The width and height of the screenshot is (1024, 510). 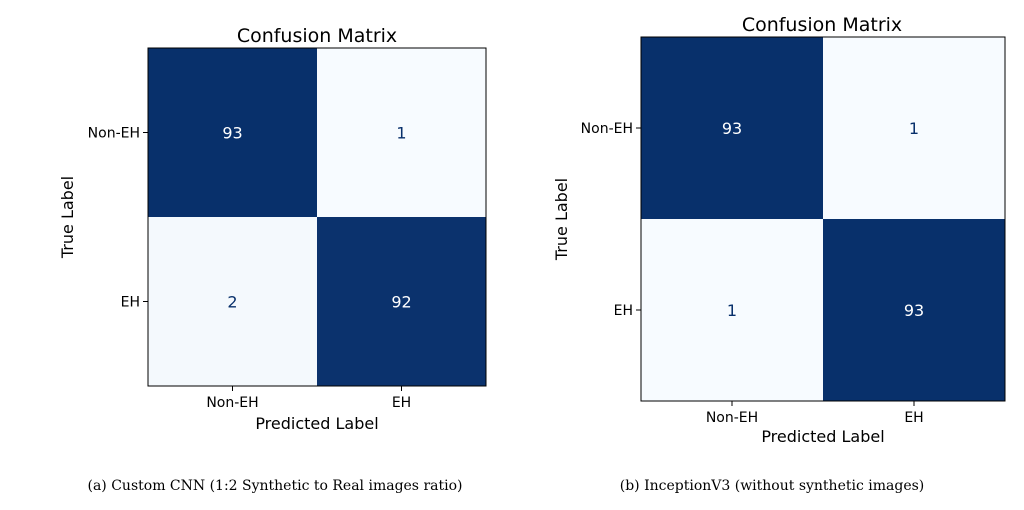 I want to click on cell-value-label: 2, so click(x=232, y=302).